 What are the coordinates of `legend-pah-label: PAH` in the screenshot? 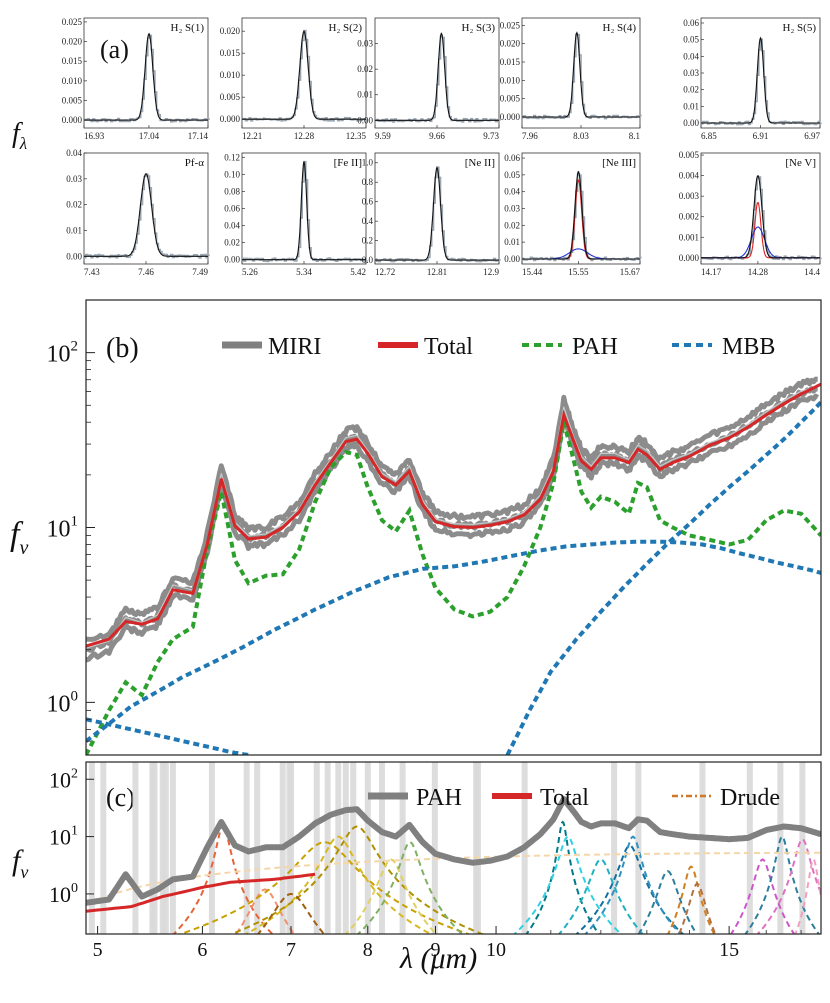 It's located at (439, 798).